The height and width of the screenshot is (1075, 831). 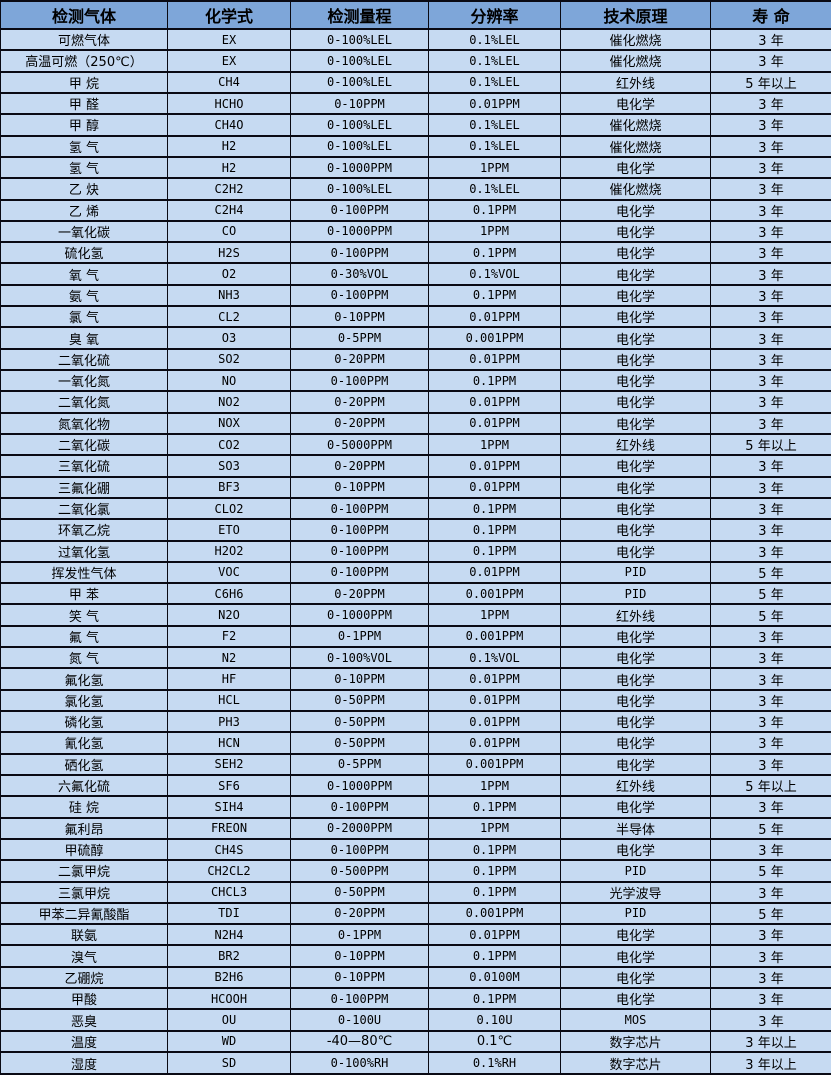 What do you see at coordinates (494, 977) in the screenshot?
I see `resolution-cell: 0.0100M` at bounding box center [494, 977].